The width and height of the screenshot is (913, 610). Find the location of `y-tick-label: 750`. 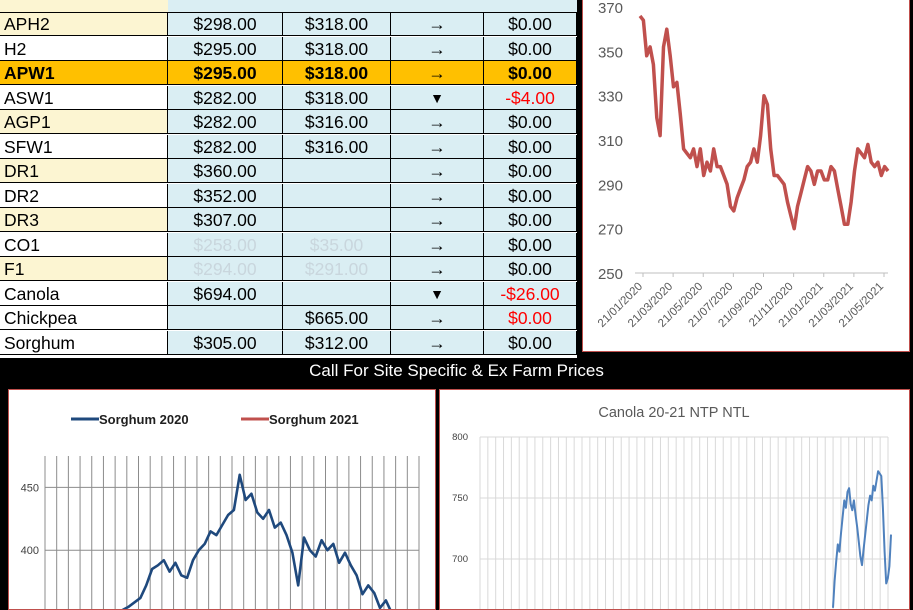

y-tick-label: 750 is located at coordinates (460, 498).